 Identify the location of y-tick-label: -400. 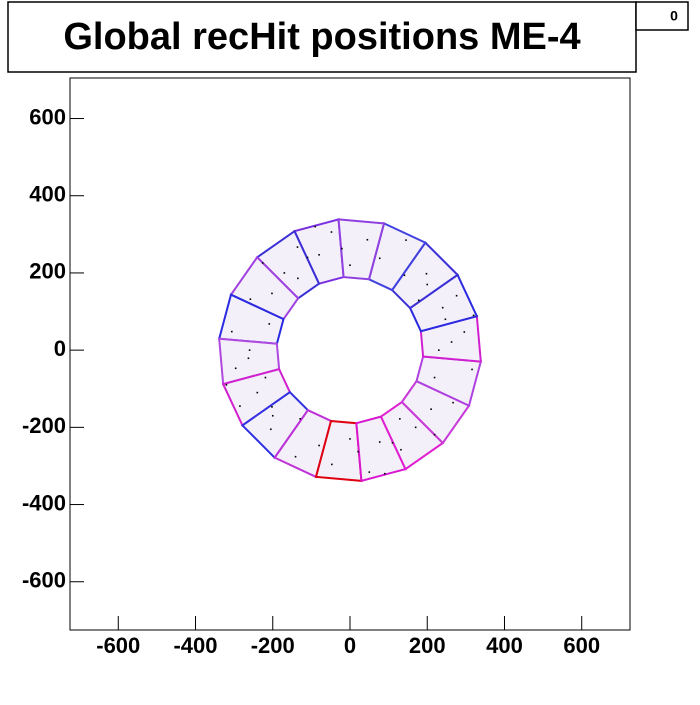
(44, 502).